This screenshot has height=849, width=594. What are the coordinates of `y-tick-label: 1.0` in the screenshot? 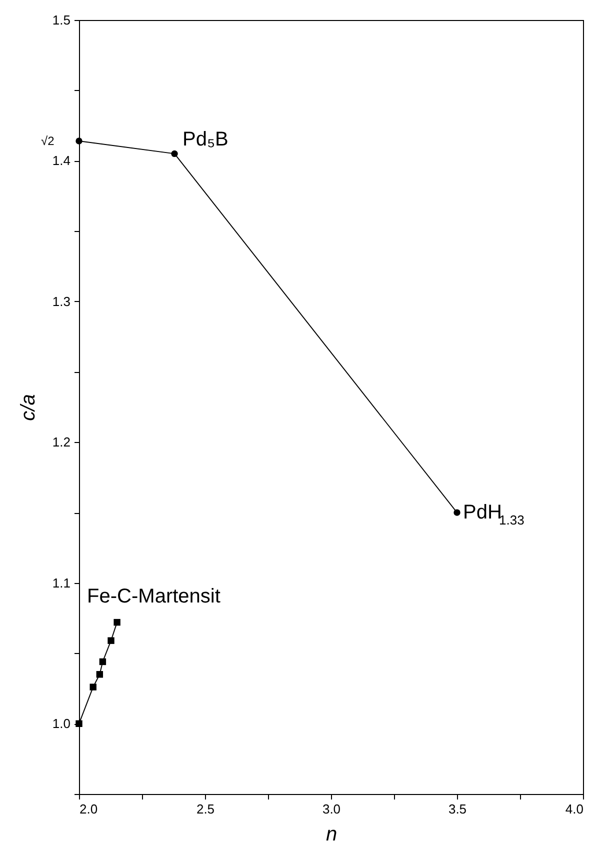 It's located at (61, 724).